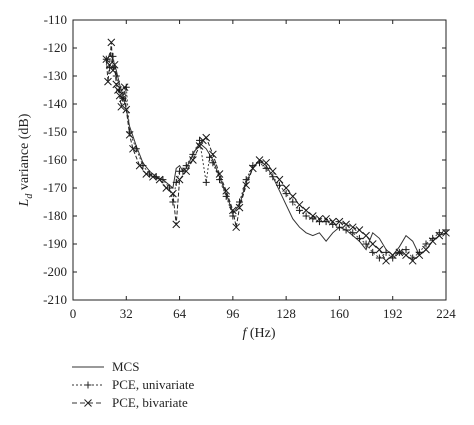 The width and height of the screenshot is (474, 425). What do you see at coordinates (55, 271) in the screenshot?
I see `y-tick-label: -200` at bounding box center [55, 271].